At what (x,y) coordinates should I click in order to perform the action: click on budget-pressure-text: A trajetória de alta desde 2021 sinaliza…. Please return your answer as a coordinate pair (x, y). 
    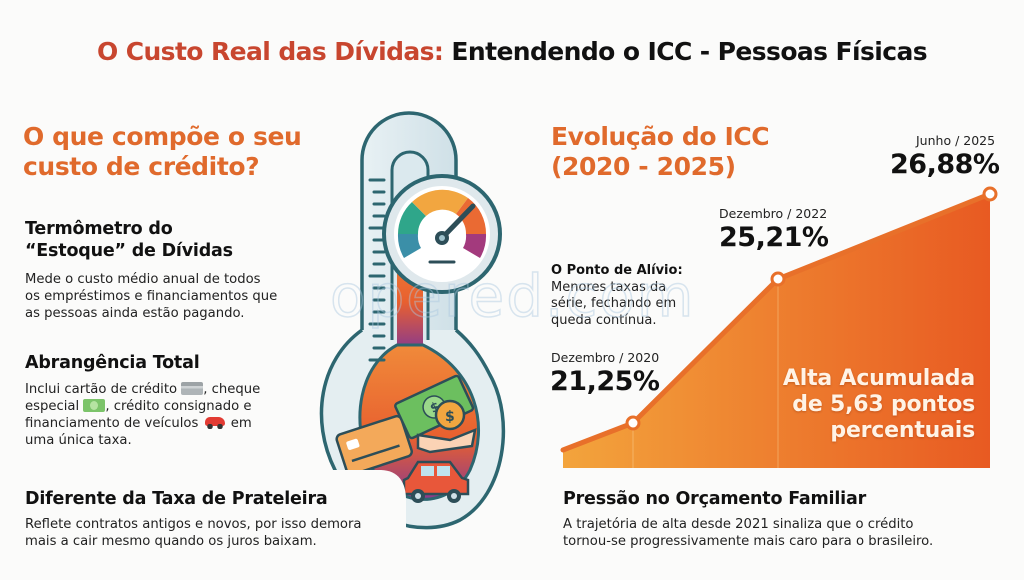
    Looking at the image, I should click on (748, 533).